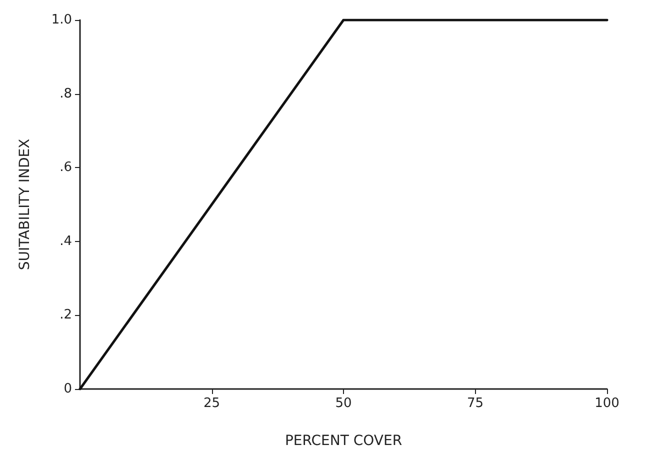 The width and height of the screenshot is (657, 464). I want to click on y-tick-label: .6, so click(66, 168).